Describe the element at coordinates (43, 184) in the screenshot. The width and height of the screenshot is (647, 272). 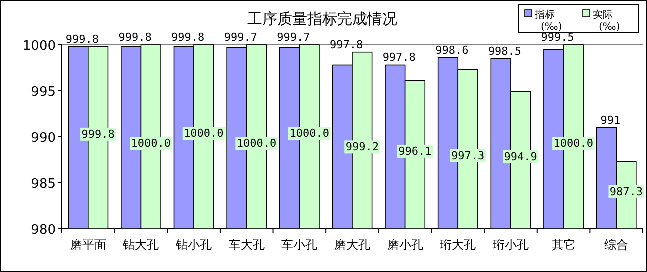
I see `y-tick-label: 985` at that location.